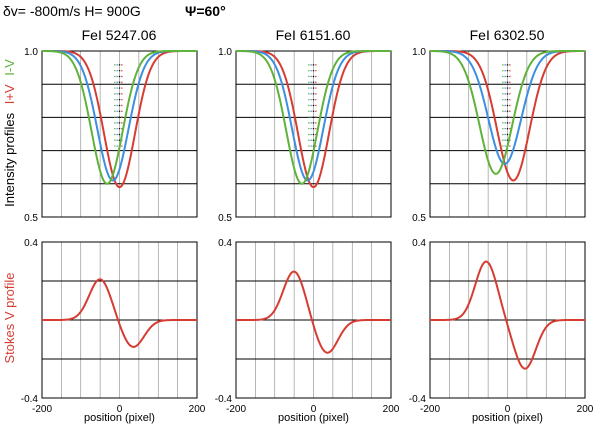 The image size is (600, 427). I want to click on intensity-panel-1: 1.0 0.5, so click(111, 135).